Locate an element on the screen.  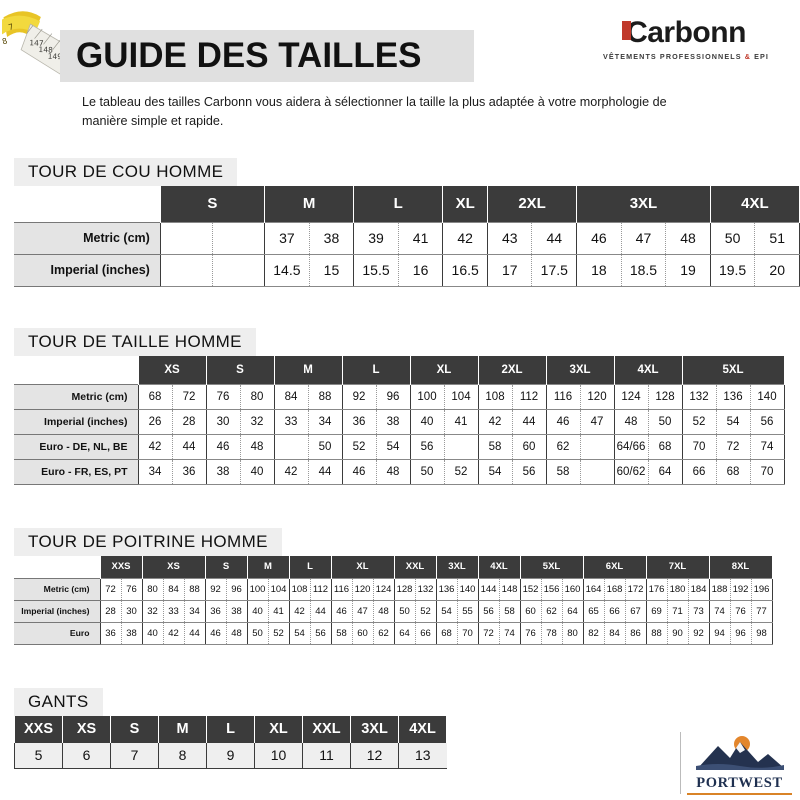
table-cell: 192 is located at coordinates (740, 589).